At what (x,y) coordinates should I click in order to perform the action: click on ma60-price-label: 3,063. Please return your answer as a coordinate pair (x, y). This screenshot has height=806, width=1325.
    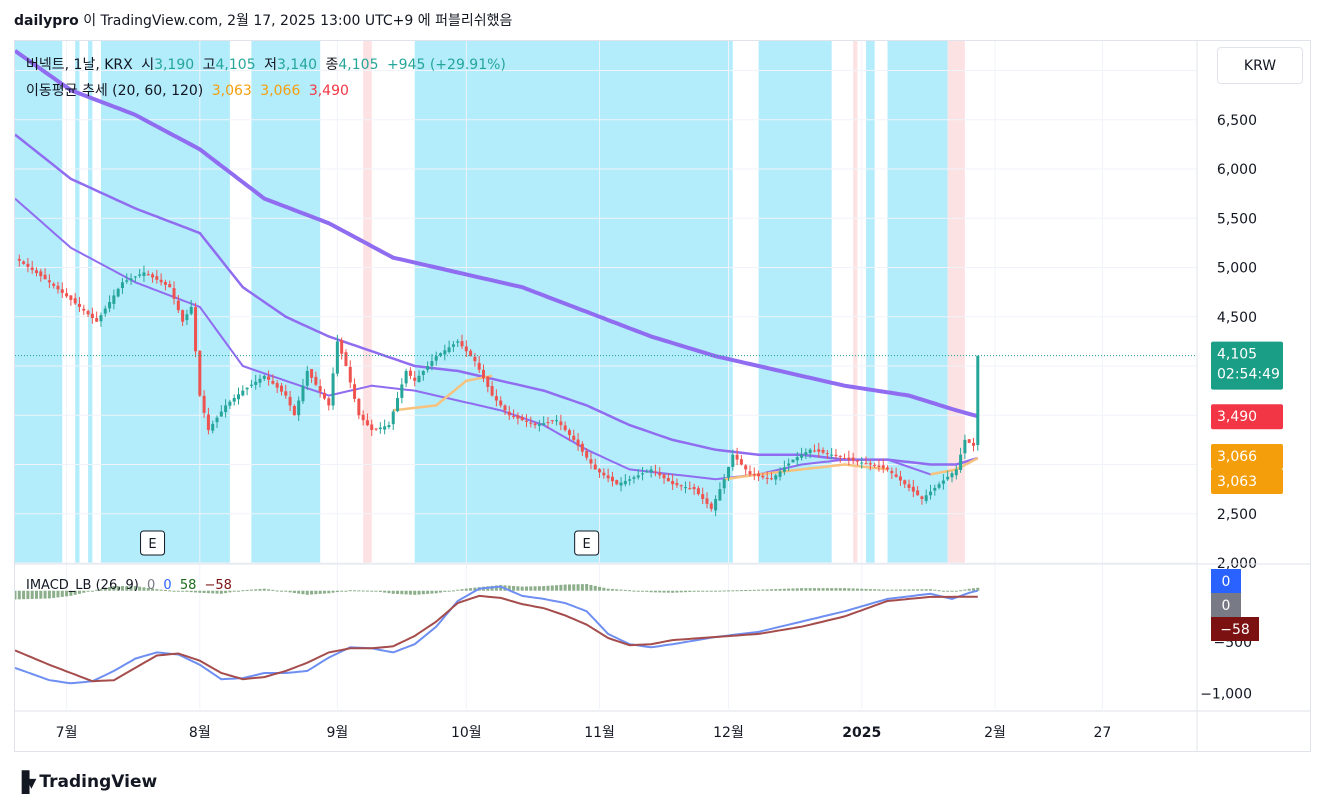
    Looking at the image, I should click on (1247, 482).